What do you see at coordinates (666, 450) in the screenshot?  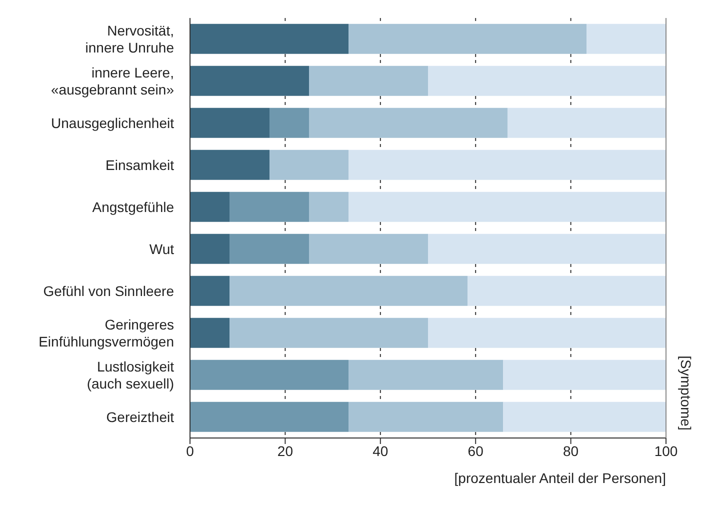 I see `x-tick-label: 100` at bounding box center [666, 450].